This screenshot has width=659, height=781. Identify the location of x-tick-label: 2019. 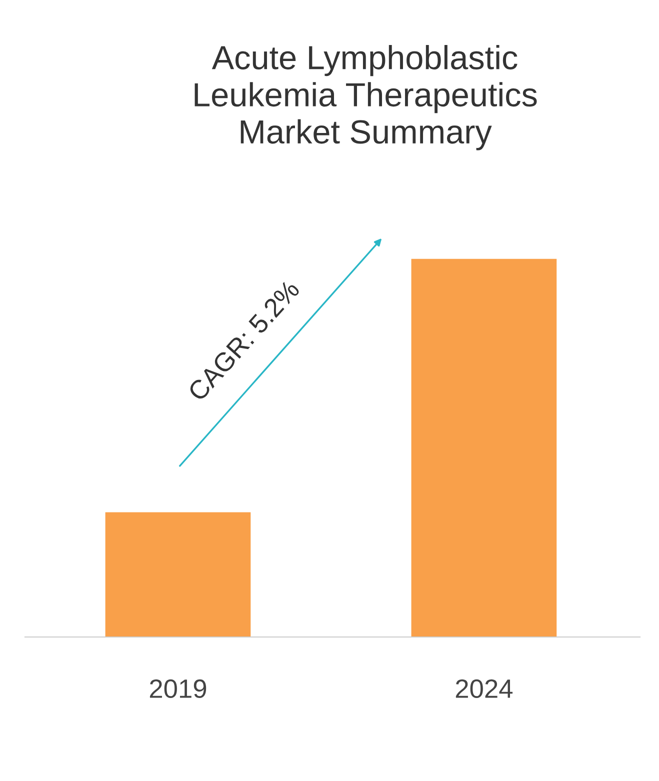
(178, 688).